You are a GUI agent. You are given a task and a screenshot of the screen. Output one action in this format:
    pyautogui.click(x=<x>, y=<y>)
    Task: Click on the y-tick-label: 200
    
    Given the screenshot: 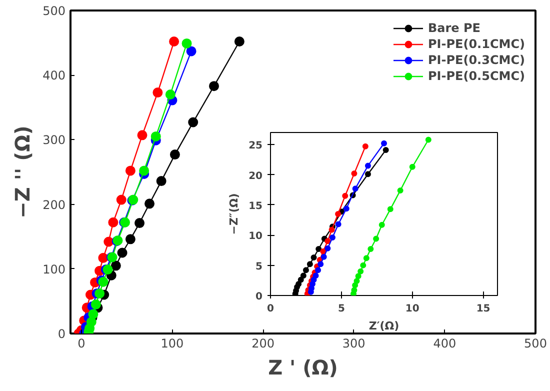 What is the action you would take?
    pyautogui.click(x=54, y=205)
    